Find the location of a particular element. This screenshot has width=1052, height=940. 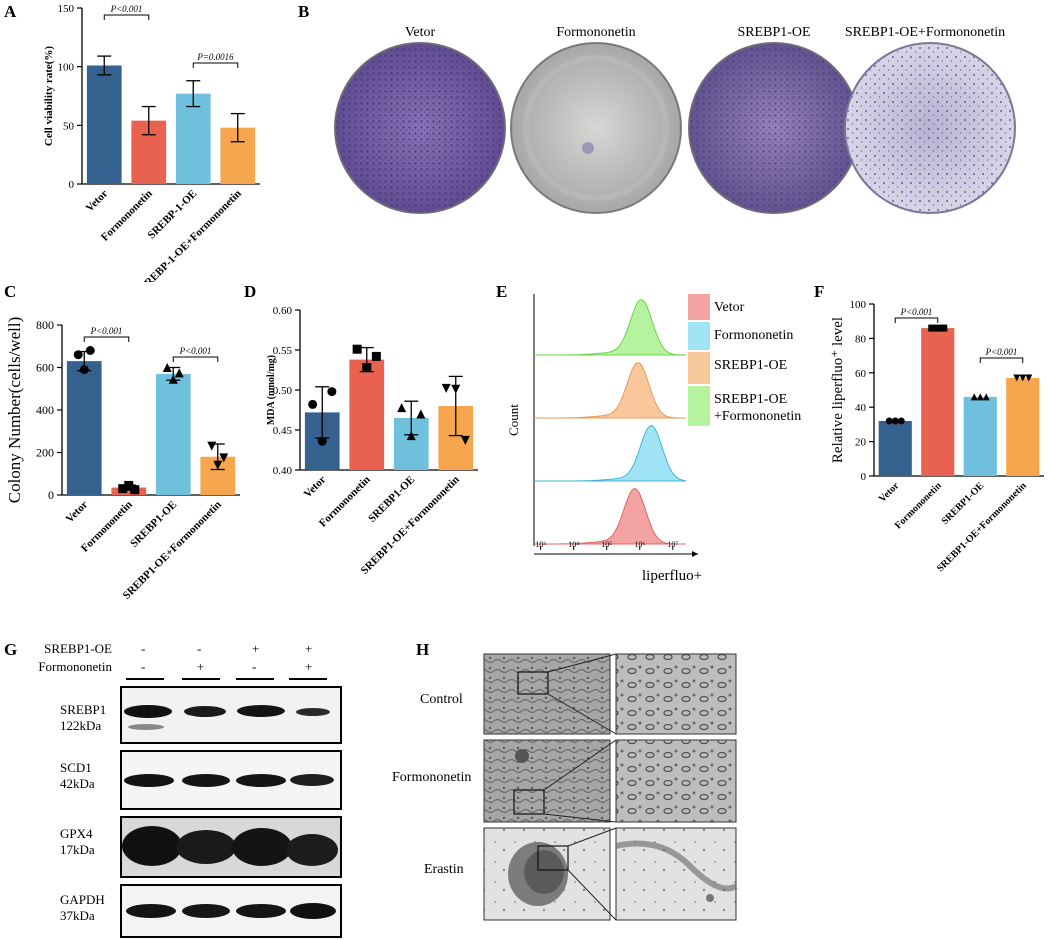

legend-label: +Formononetin is located at coordinates (757, 416).